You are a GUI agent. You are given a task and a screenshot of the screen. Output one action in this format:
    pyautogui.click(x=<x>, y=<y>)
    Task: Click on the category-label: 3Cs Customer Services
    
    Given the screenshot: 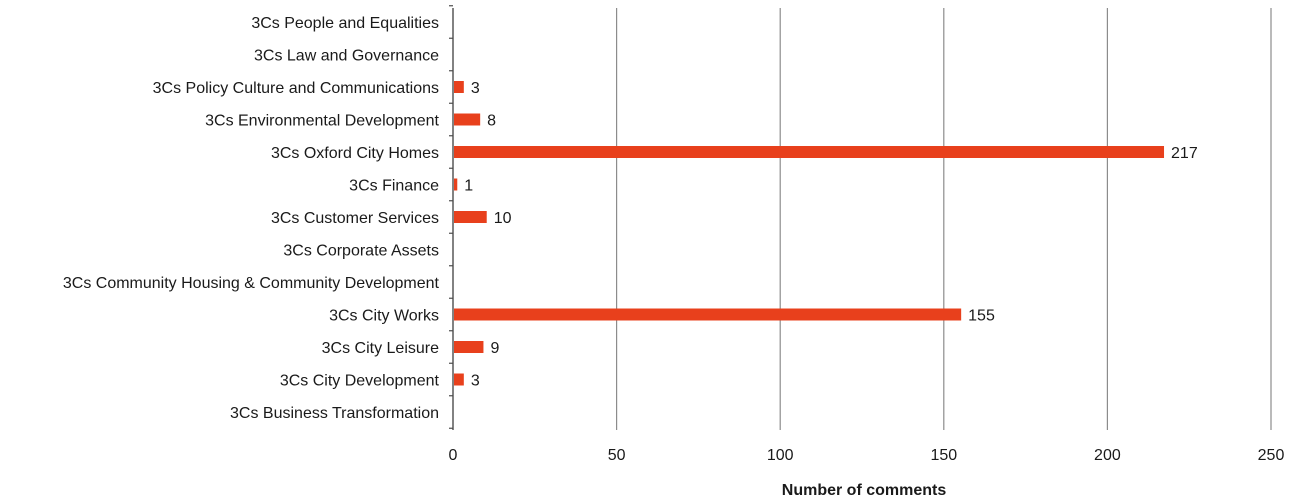 What is the action you would take?
    pyautogui.click(x=355, y=218)
    